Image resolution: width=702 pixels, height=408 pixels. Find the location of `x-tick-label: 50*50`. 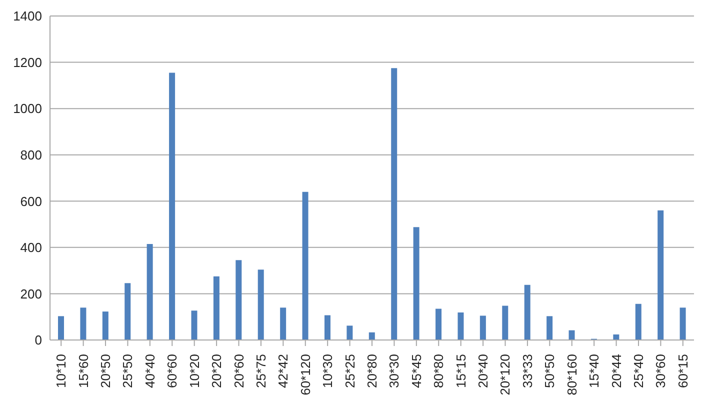

x-tick-label: 50*50 is located at coordinates (550, 371).